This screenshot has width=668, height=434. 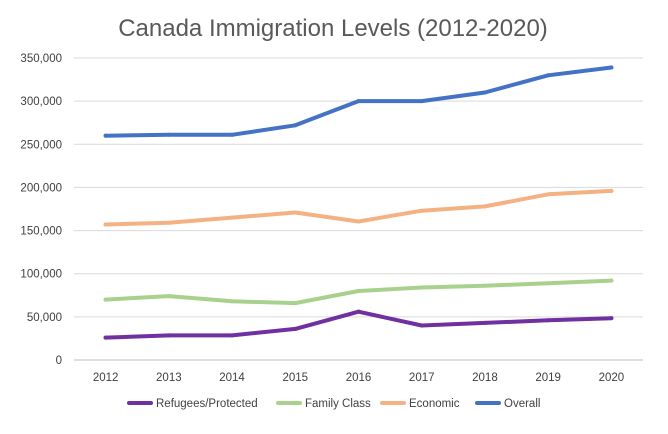 I want to click on legend-label: Overall, so click(x=522, y=404).